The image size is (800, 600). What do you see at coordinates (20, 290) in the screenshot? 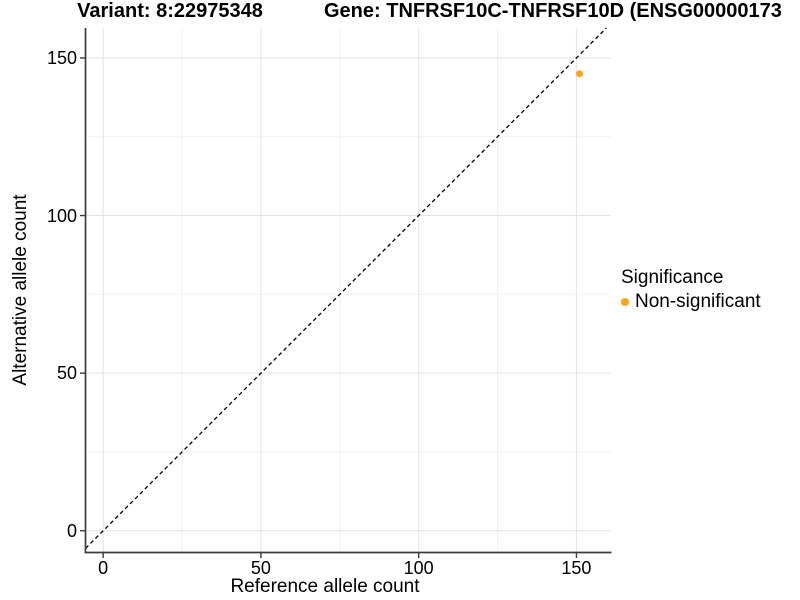
I see `y-axis-label: Alternative allele count` at bounding box center [20, 290].